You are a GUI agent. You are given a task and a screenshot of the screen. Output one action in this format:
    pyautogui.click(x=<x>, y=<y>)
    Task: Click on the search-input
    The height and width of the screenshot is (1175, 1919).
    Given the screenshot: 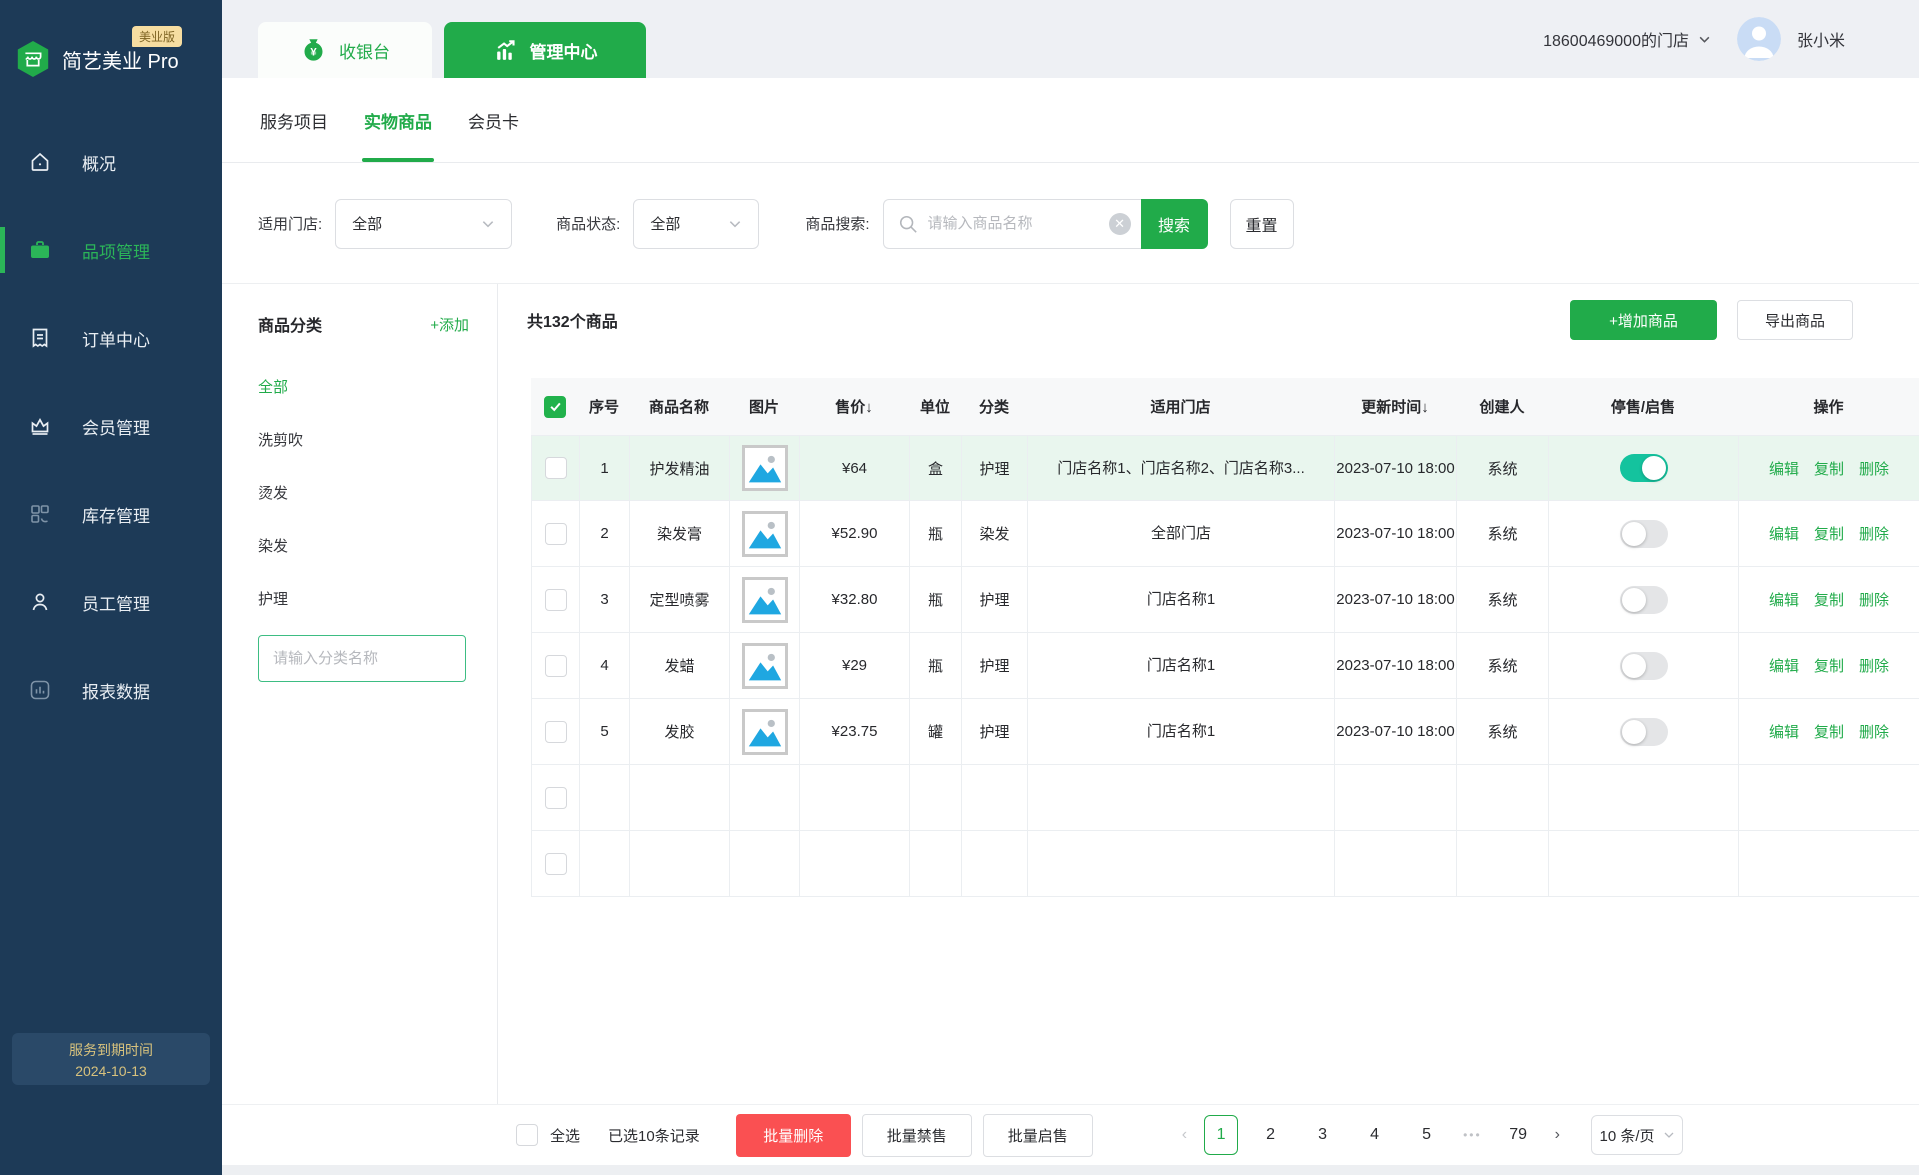 What is the action you would take?
    pyautogui.click(x=1013, y=223)
    